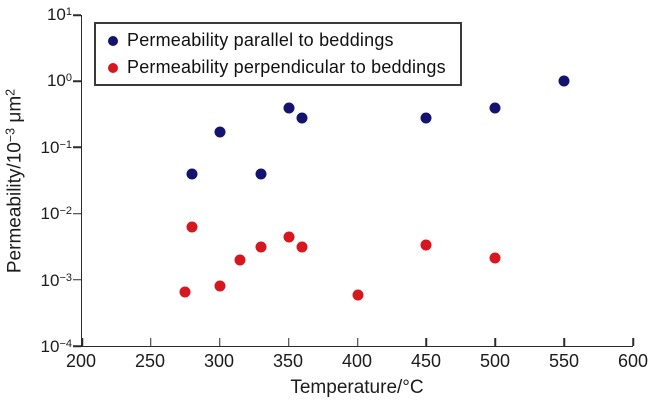 This screenshot has height=408, width=650. I want to click on x-tick-label: 400, so click(357, 361).